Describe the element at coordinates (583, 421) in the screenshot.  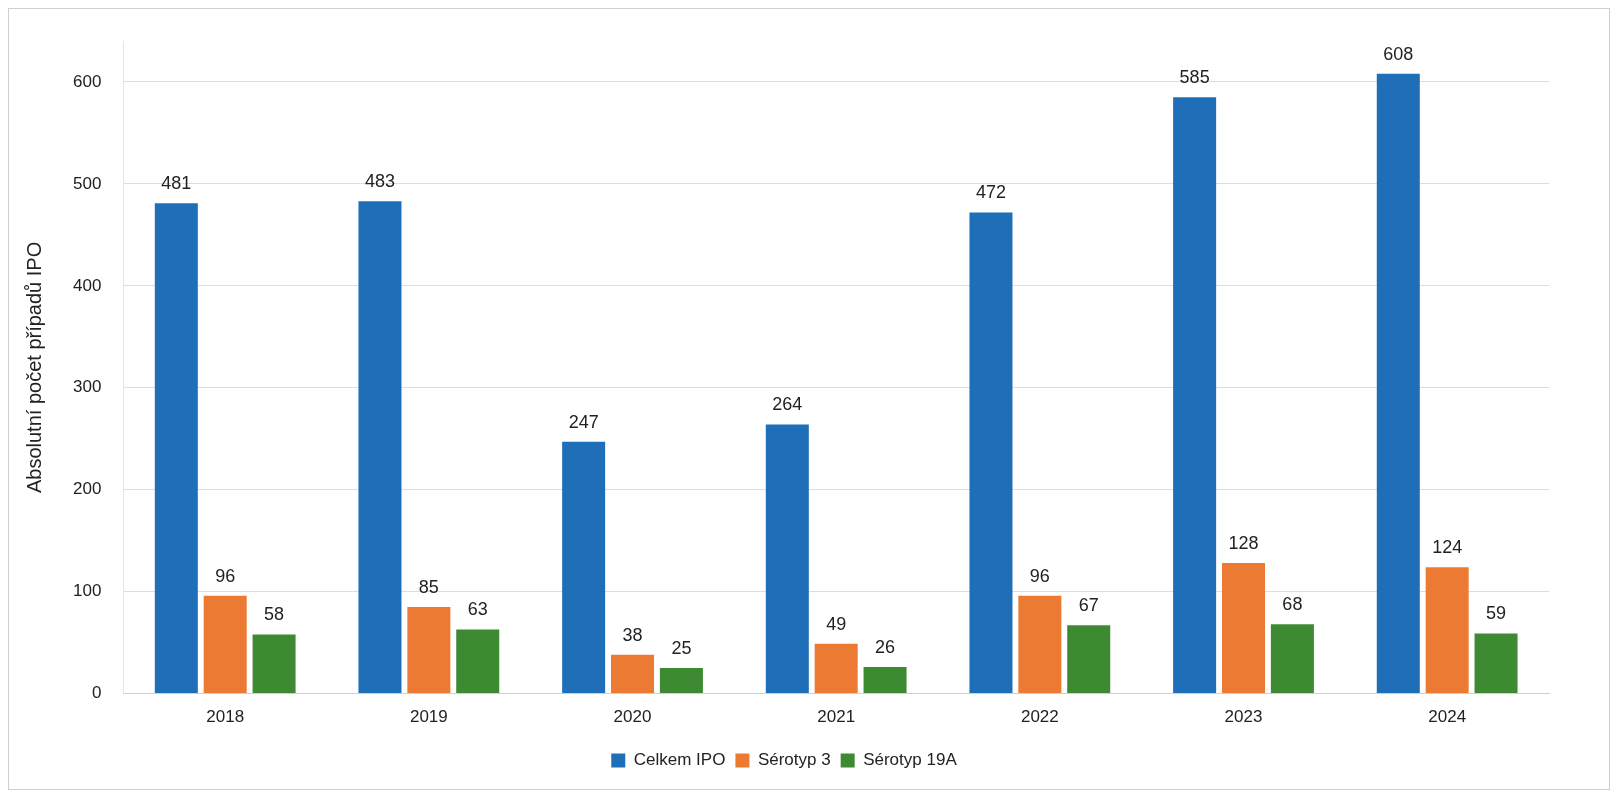
I see `data-label: 247` at that location.